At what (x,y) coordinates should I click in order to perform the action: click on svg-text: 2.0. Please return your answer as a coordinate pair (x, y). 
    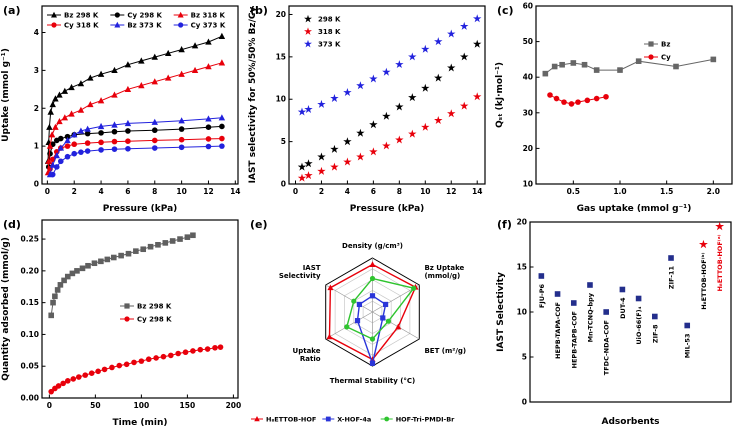
    Looking at the image, I should click on (713, 191).